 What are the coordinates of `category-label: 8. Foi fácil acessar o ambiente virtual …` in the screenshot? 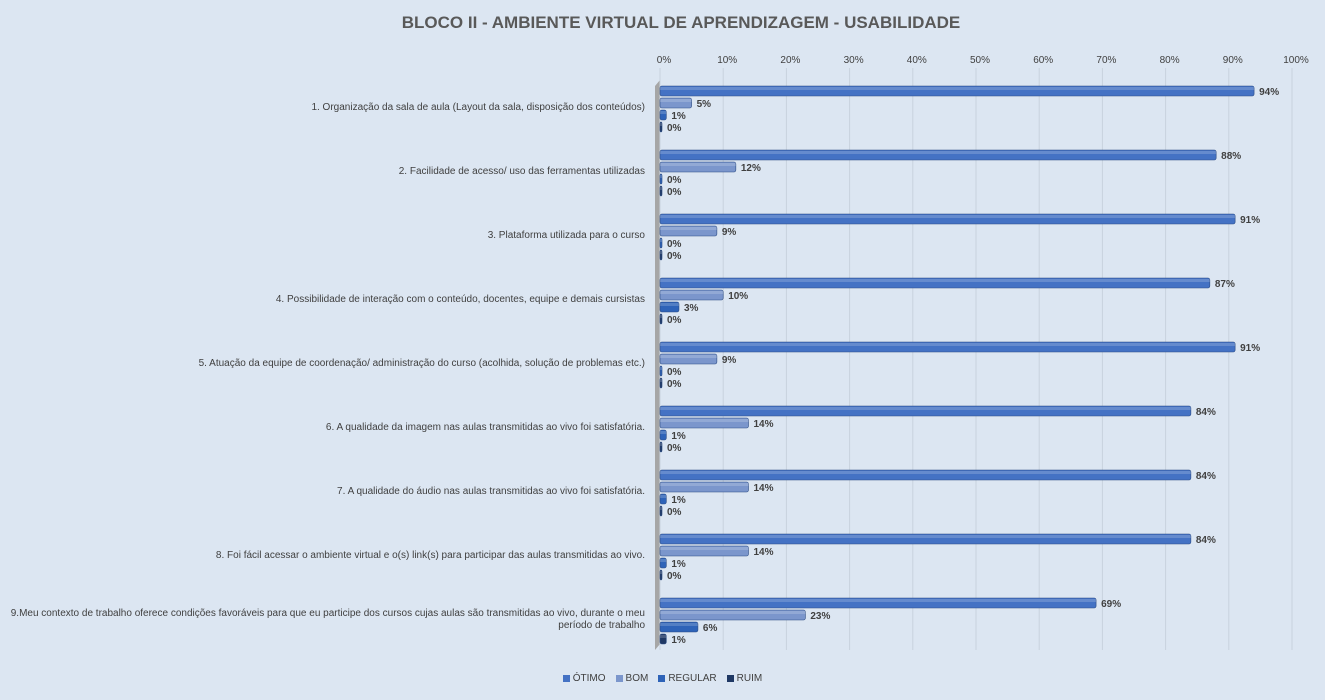 It's located at (430, 555).